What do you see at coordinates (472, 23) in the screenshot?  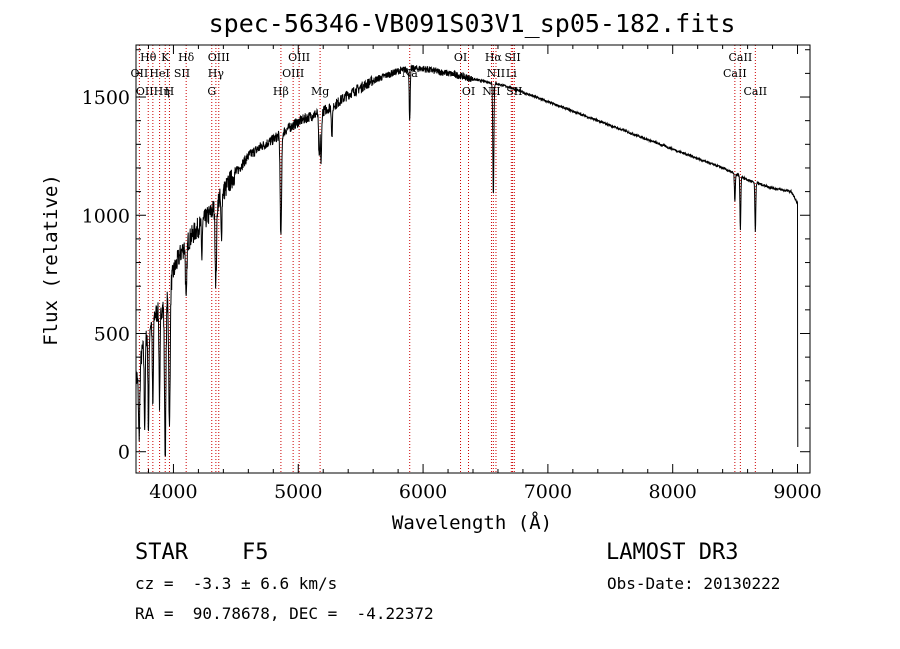 I see `chart-title: spec-56346-VB091S03V1_sp05-182.fits` at bounding box center [472, 23].